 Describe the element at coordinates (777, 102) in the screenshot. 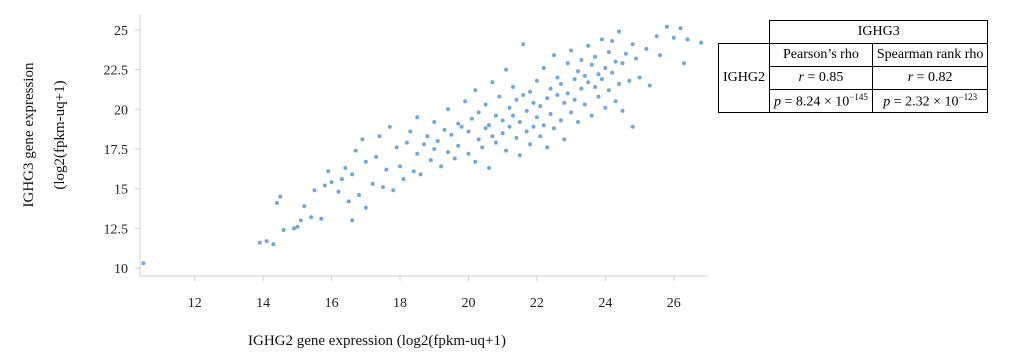

I see `p-symbol: p` at that location.